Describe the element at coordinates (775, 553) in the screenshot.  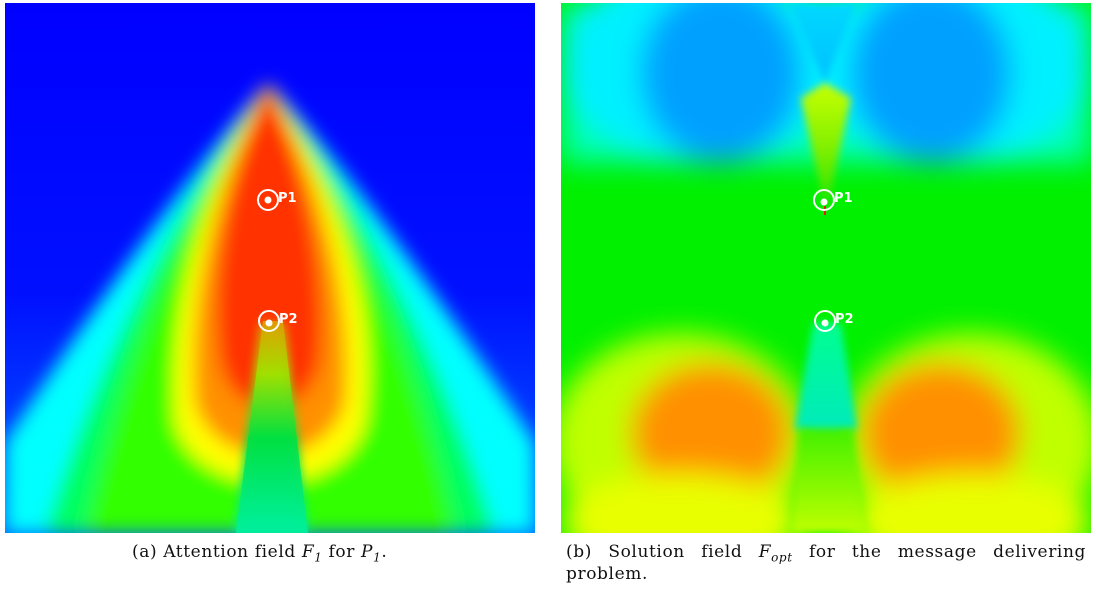
I see `caption-b-field-symbol: Fopt` at that location.